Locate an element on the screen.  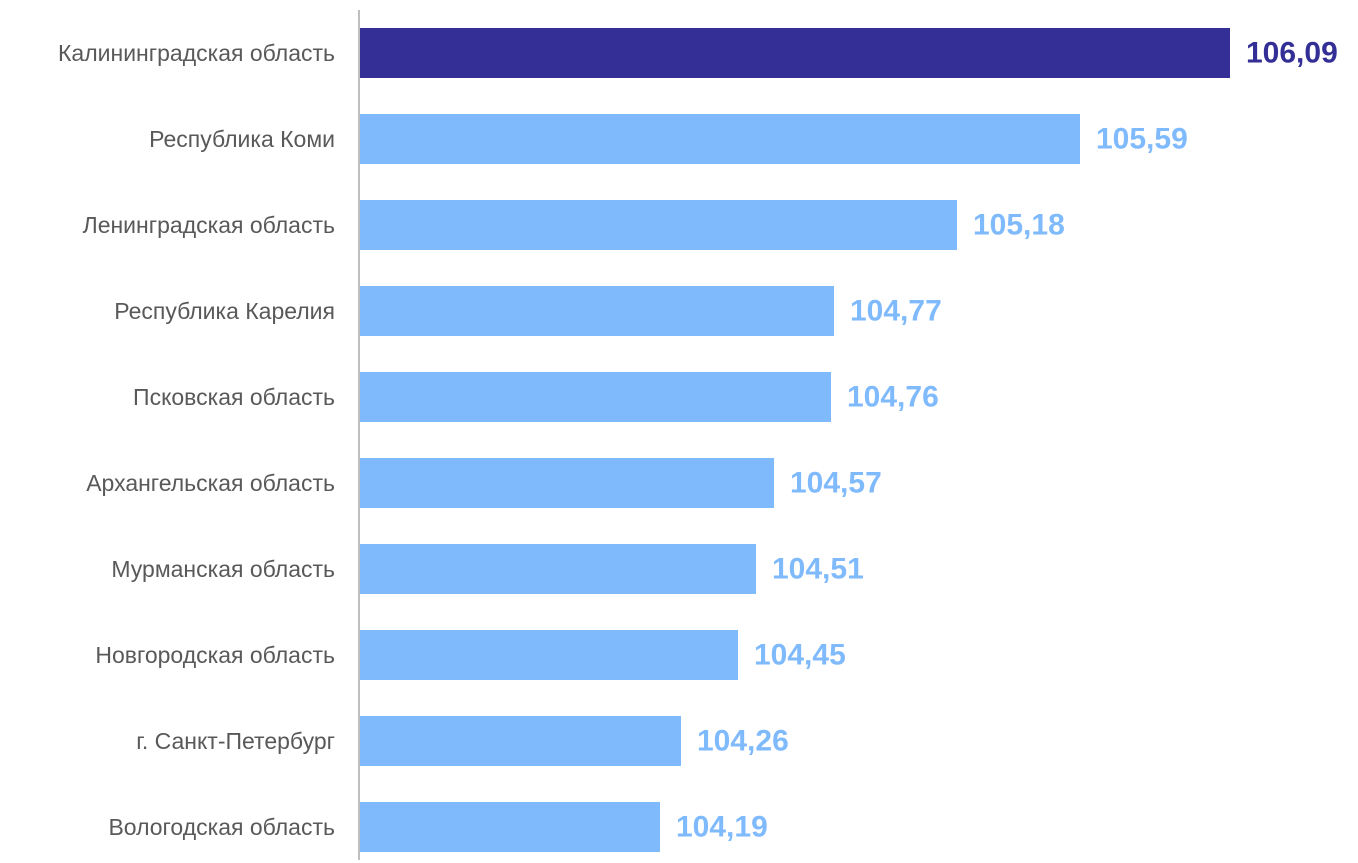
value-label-5: 104,76 is located at coordinates (893, 397).